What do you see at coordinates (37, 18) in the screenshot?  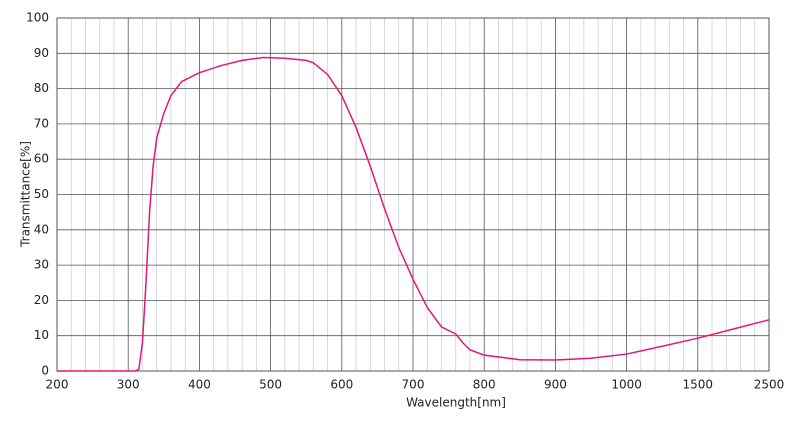 I see `y-tick-label: 100` at bounding box center [37, 18].